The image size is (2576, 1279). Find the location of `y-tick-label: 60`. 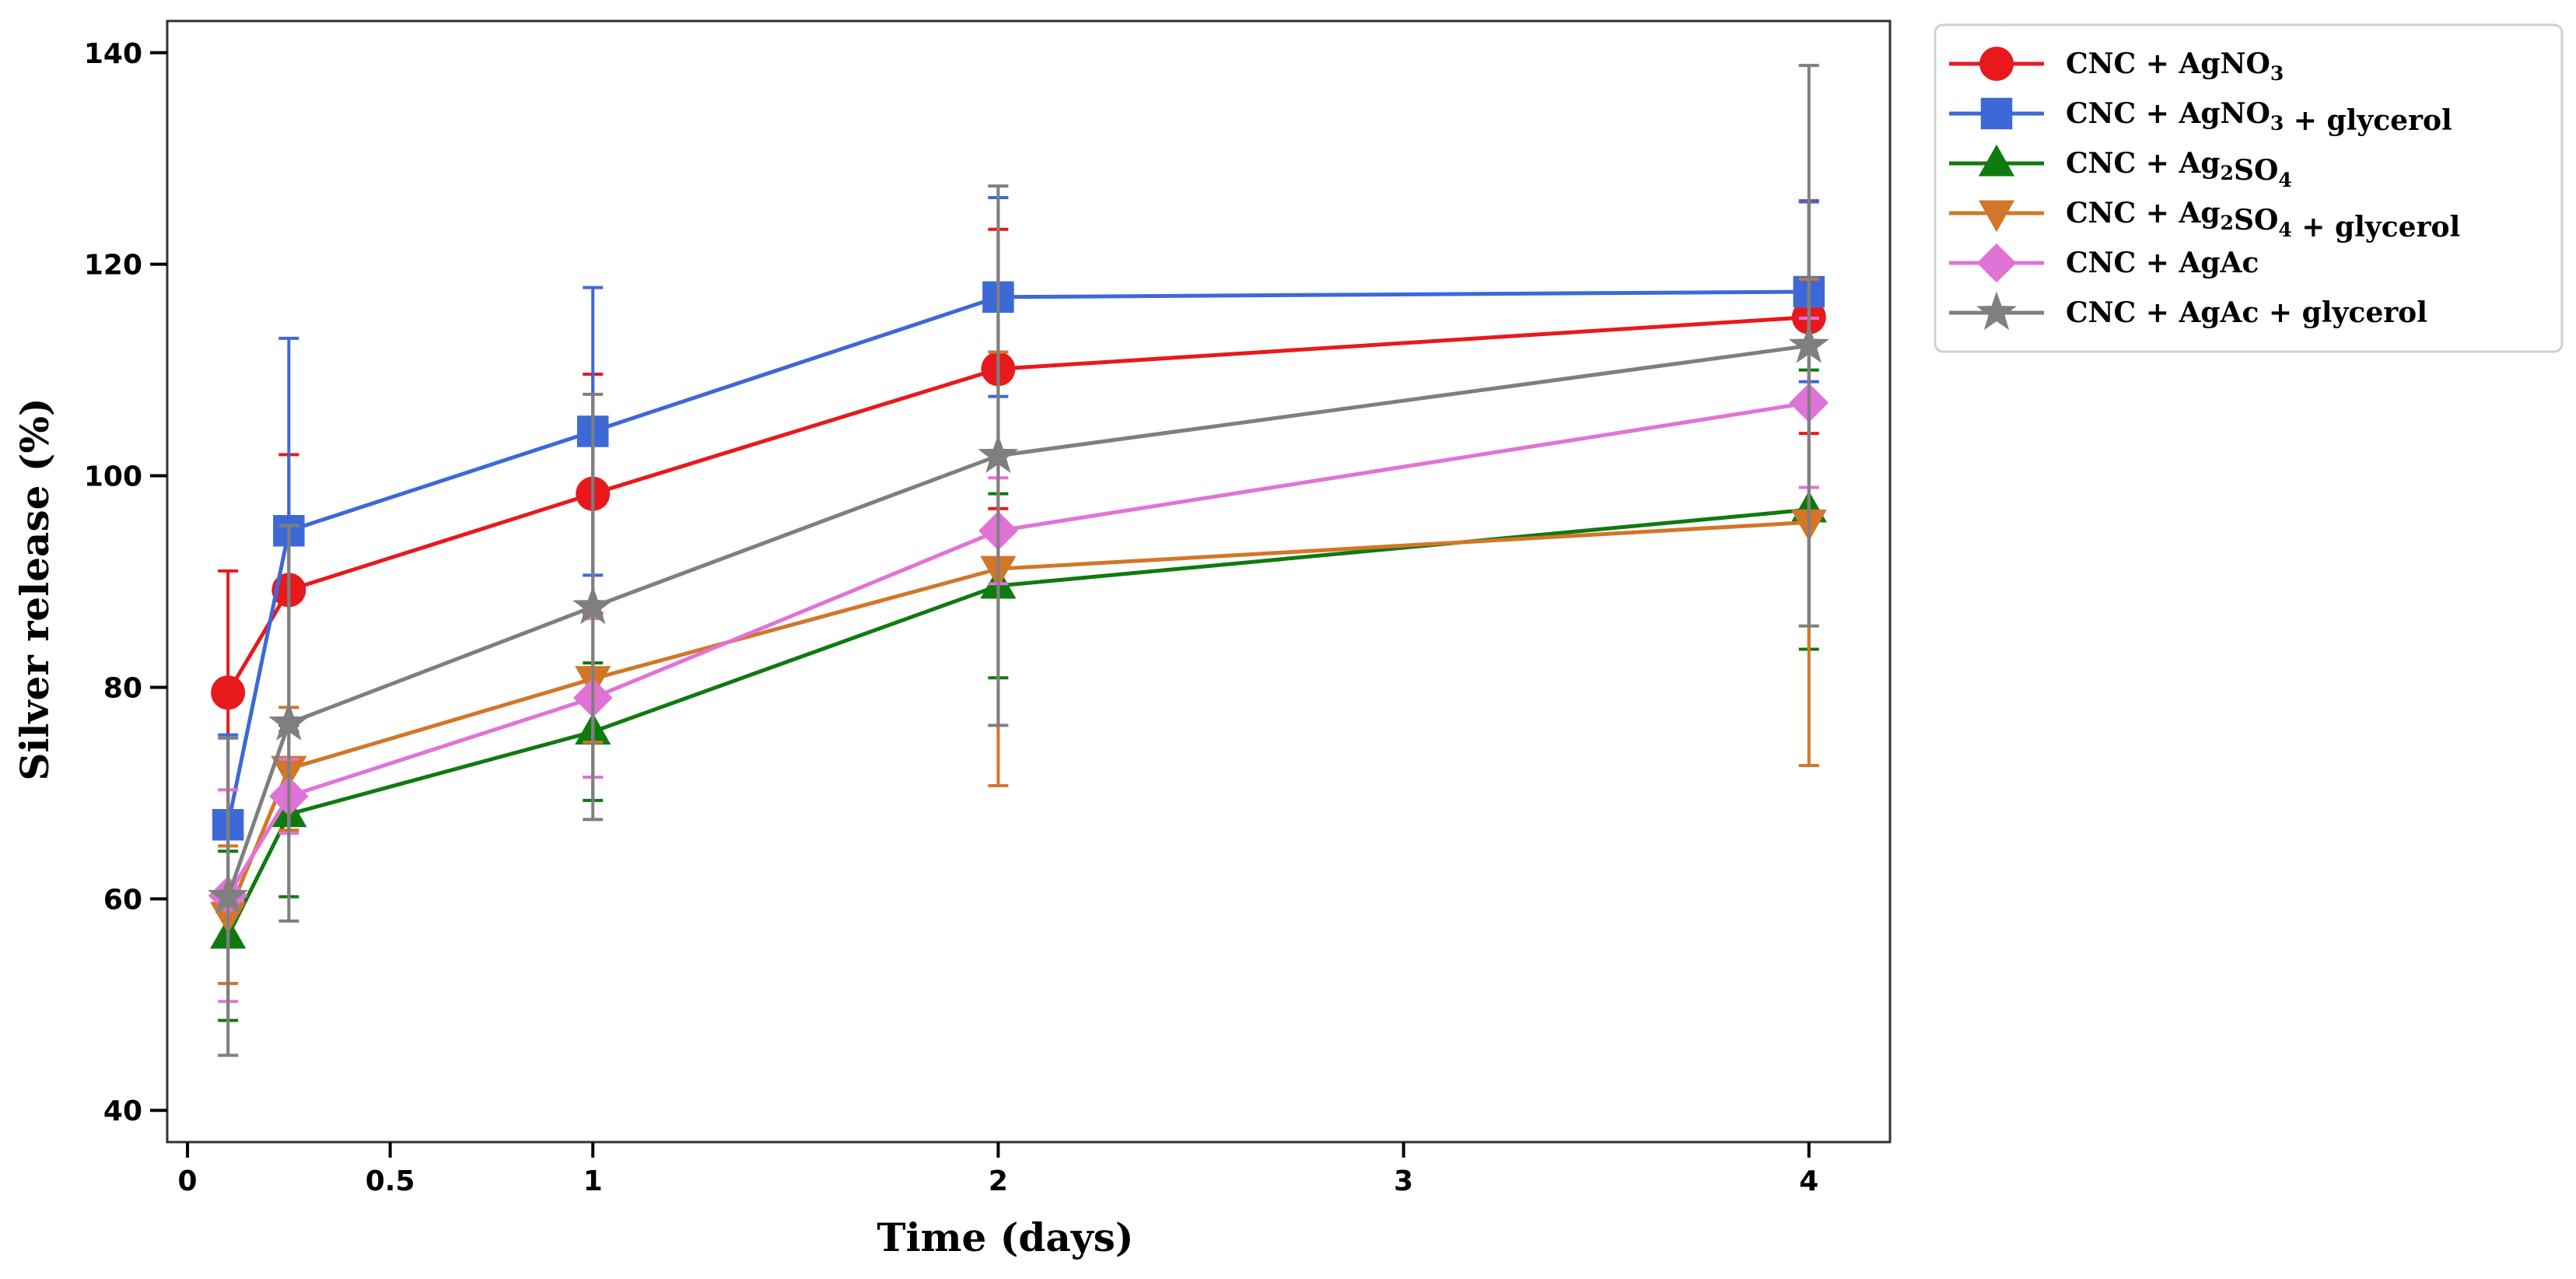

y-tick-label: 60 is located at coordinates (122, 900).